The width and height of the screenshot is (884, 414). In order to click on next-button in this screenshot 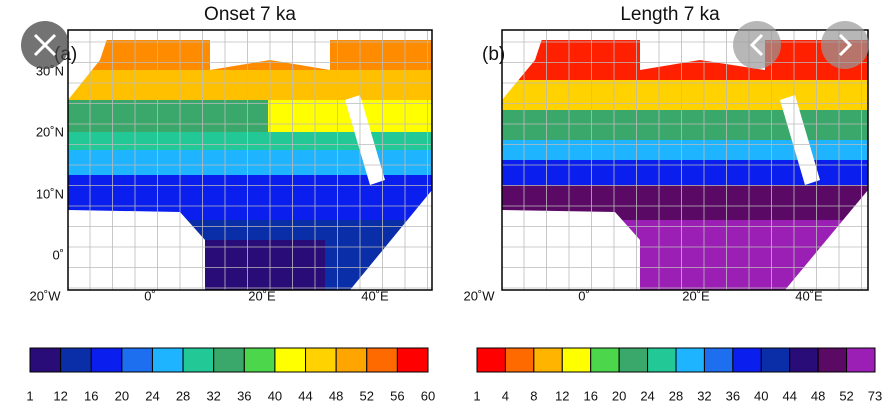, I will do `click(845, 45)`.